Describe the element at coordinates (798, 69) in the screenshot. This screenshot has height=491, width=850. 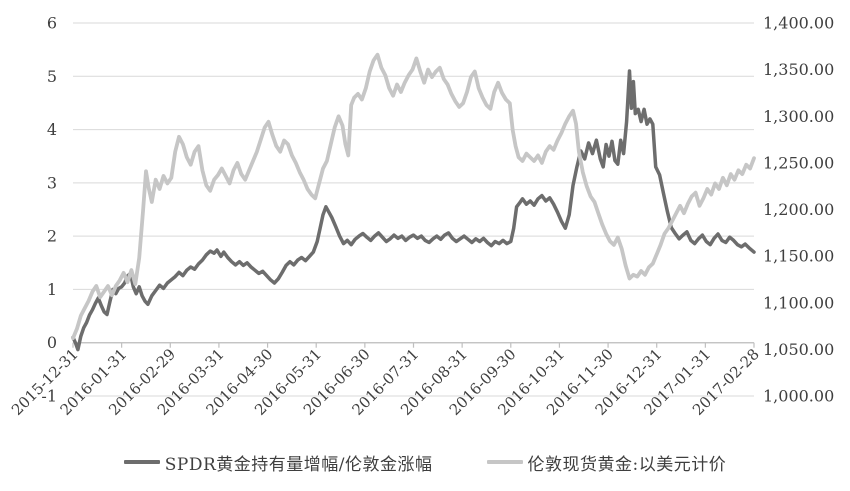
I see `y-axis-right-tick-label: 1,350.00` at that location.